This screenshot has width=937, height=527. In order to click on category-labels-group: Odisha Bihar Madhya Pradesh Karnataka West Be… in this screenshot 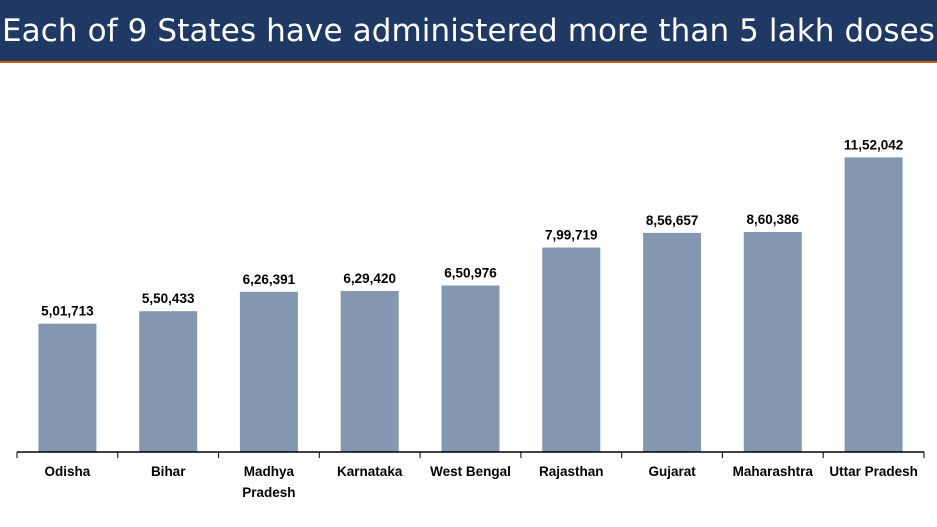, I will do `click(481, 482)`.